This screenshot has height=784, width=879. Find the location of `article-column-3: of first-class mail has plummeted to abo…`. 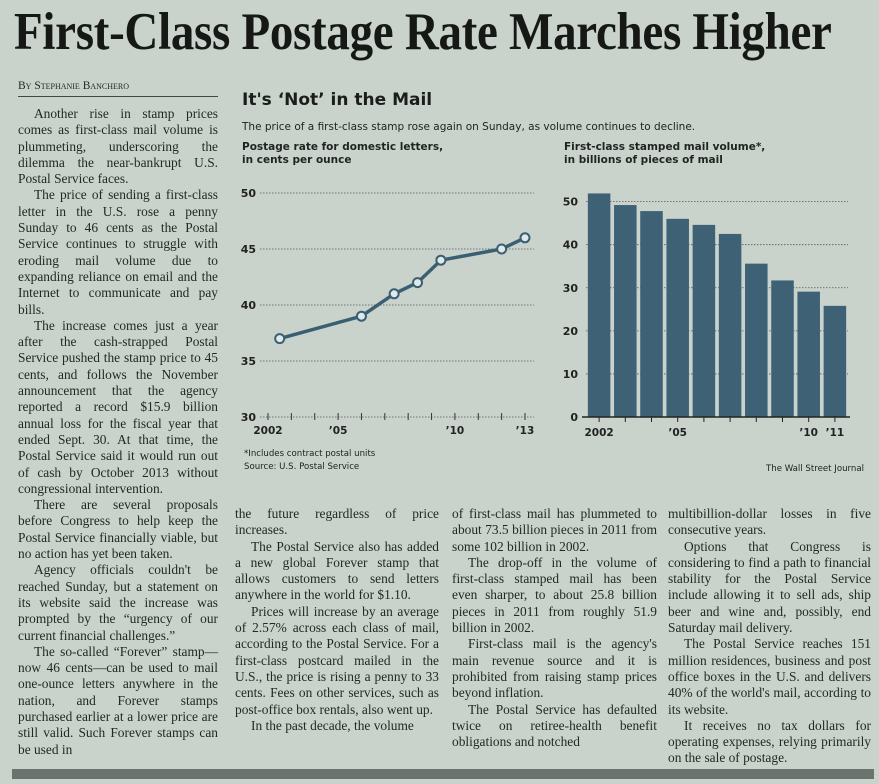

article-column-3: of first-class mail has plummeted to abo… is located at coordinates (554, 628).